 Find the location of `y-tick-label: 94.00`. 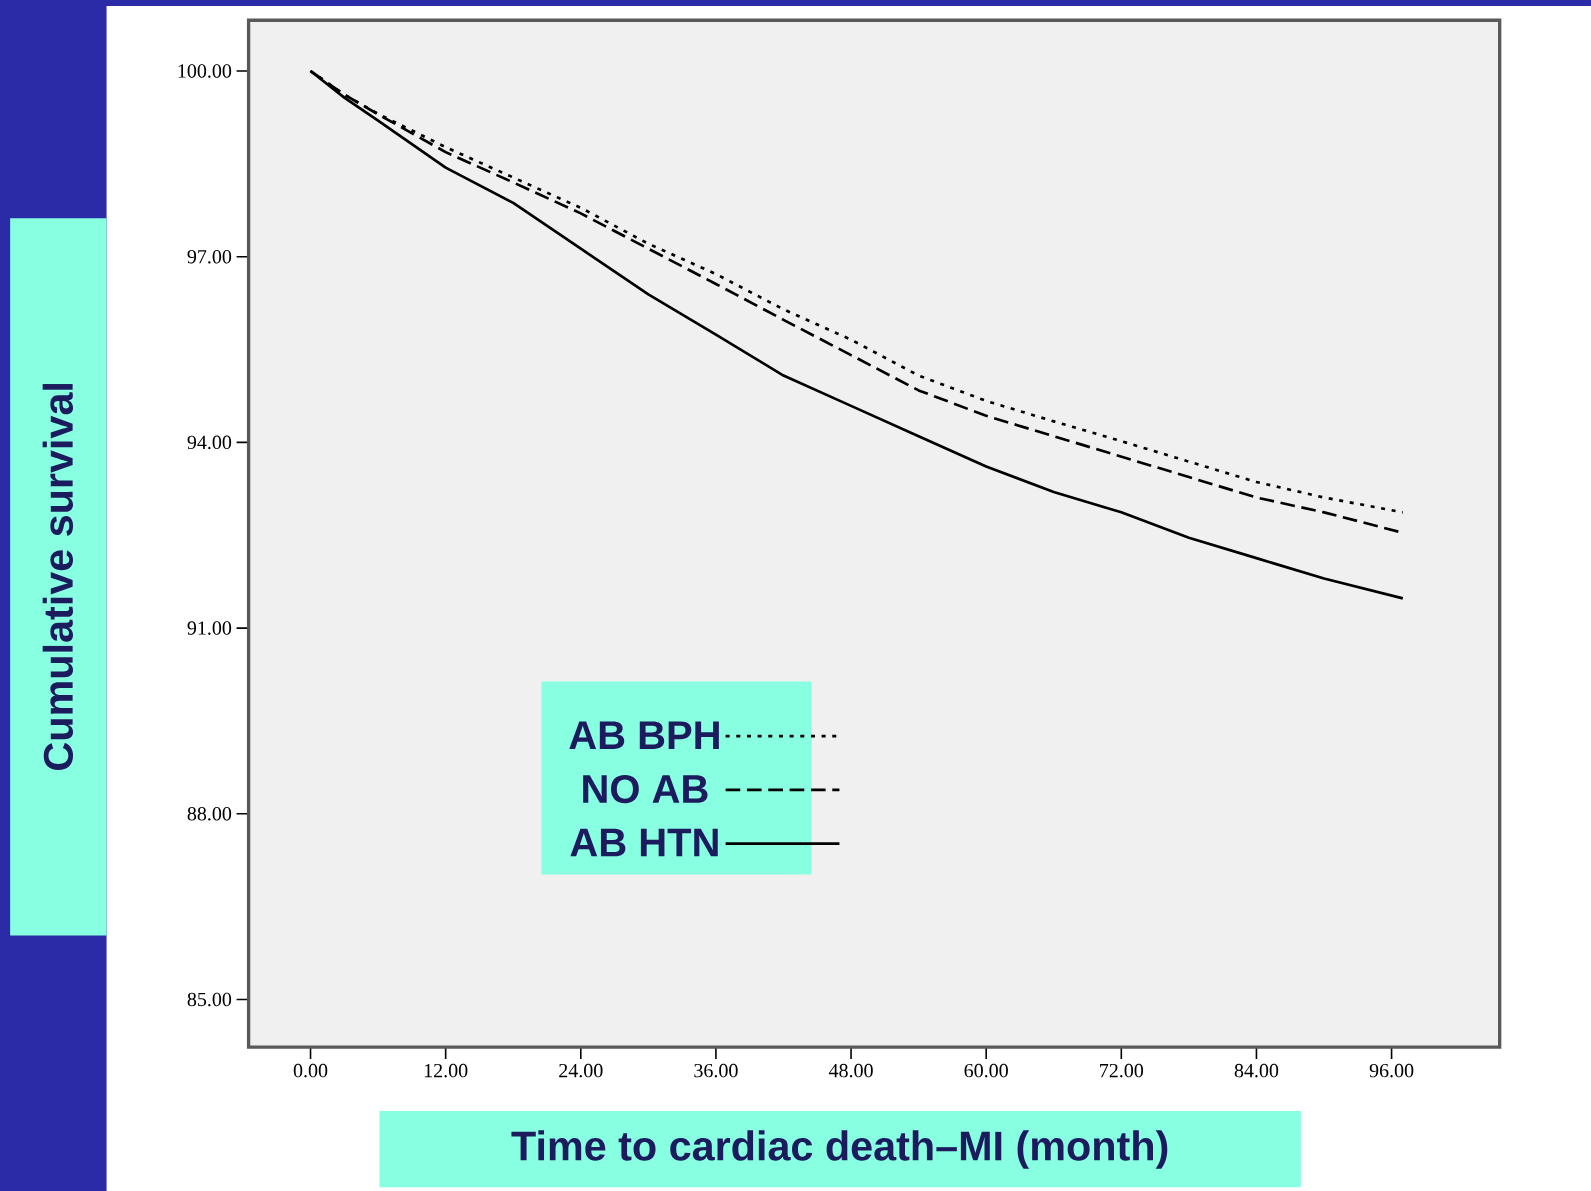

y-tick-label: 94.00 is located at coordinates (209, 442).